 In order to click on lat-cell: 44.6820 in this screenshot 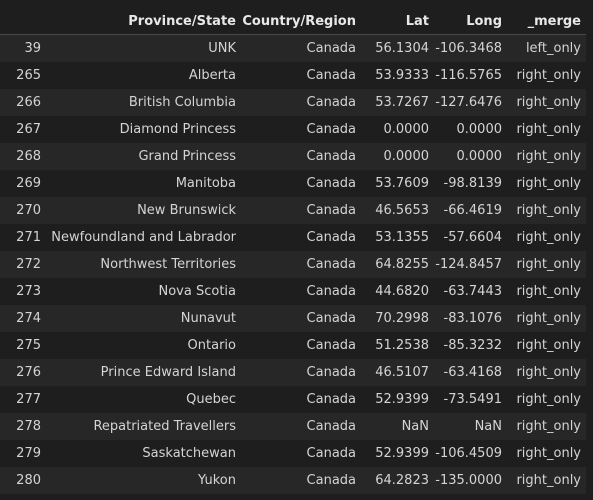, I will do `click(402, 291)`.